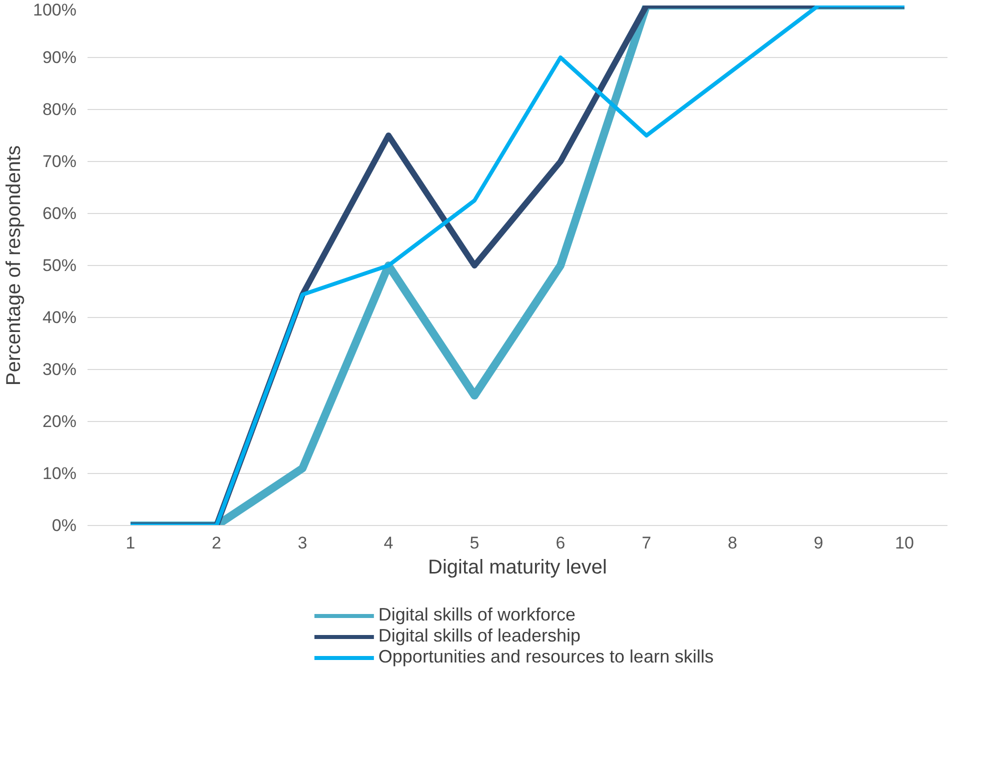 Image resolution: width=996 pixels, height=772 pixels. Describe the element at coordinates (59, 161) in the screenshot. I see `y-tick-label: 70%` at that location.